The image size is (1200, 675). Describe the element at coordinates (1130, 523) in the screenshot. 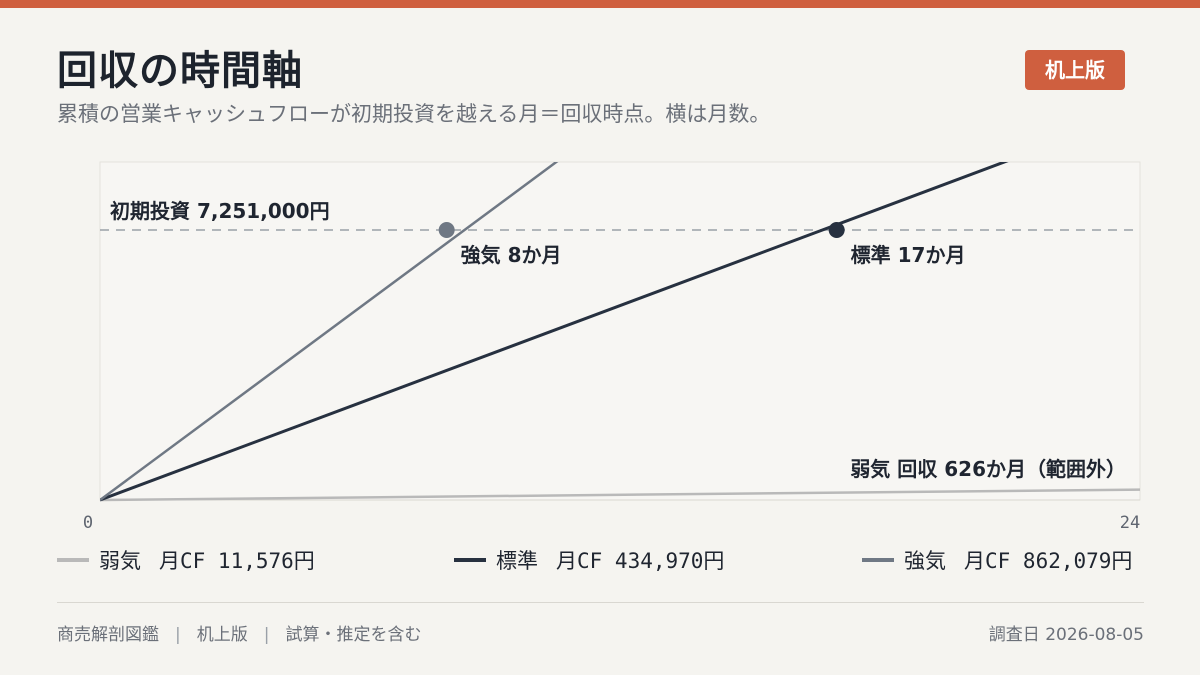

I see `x-tick-label: 24` at that location.